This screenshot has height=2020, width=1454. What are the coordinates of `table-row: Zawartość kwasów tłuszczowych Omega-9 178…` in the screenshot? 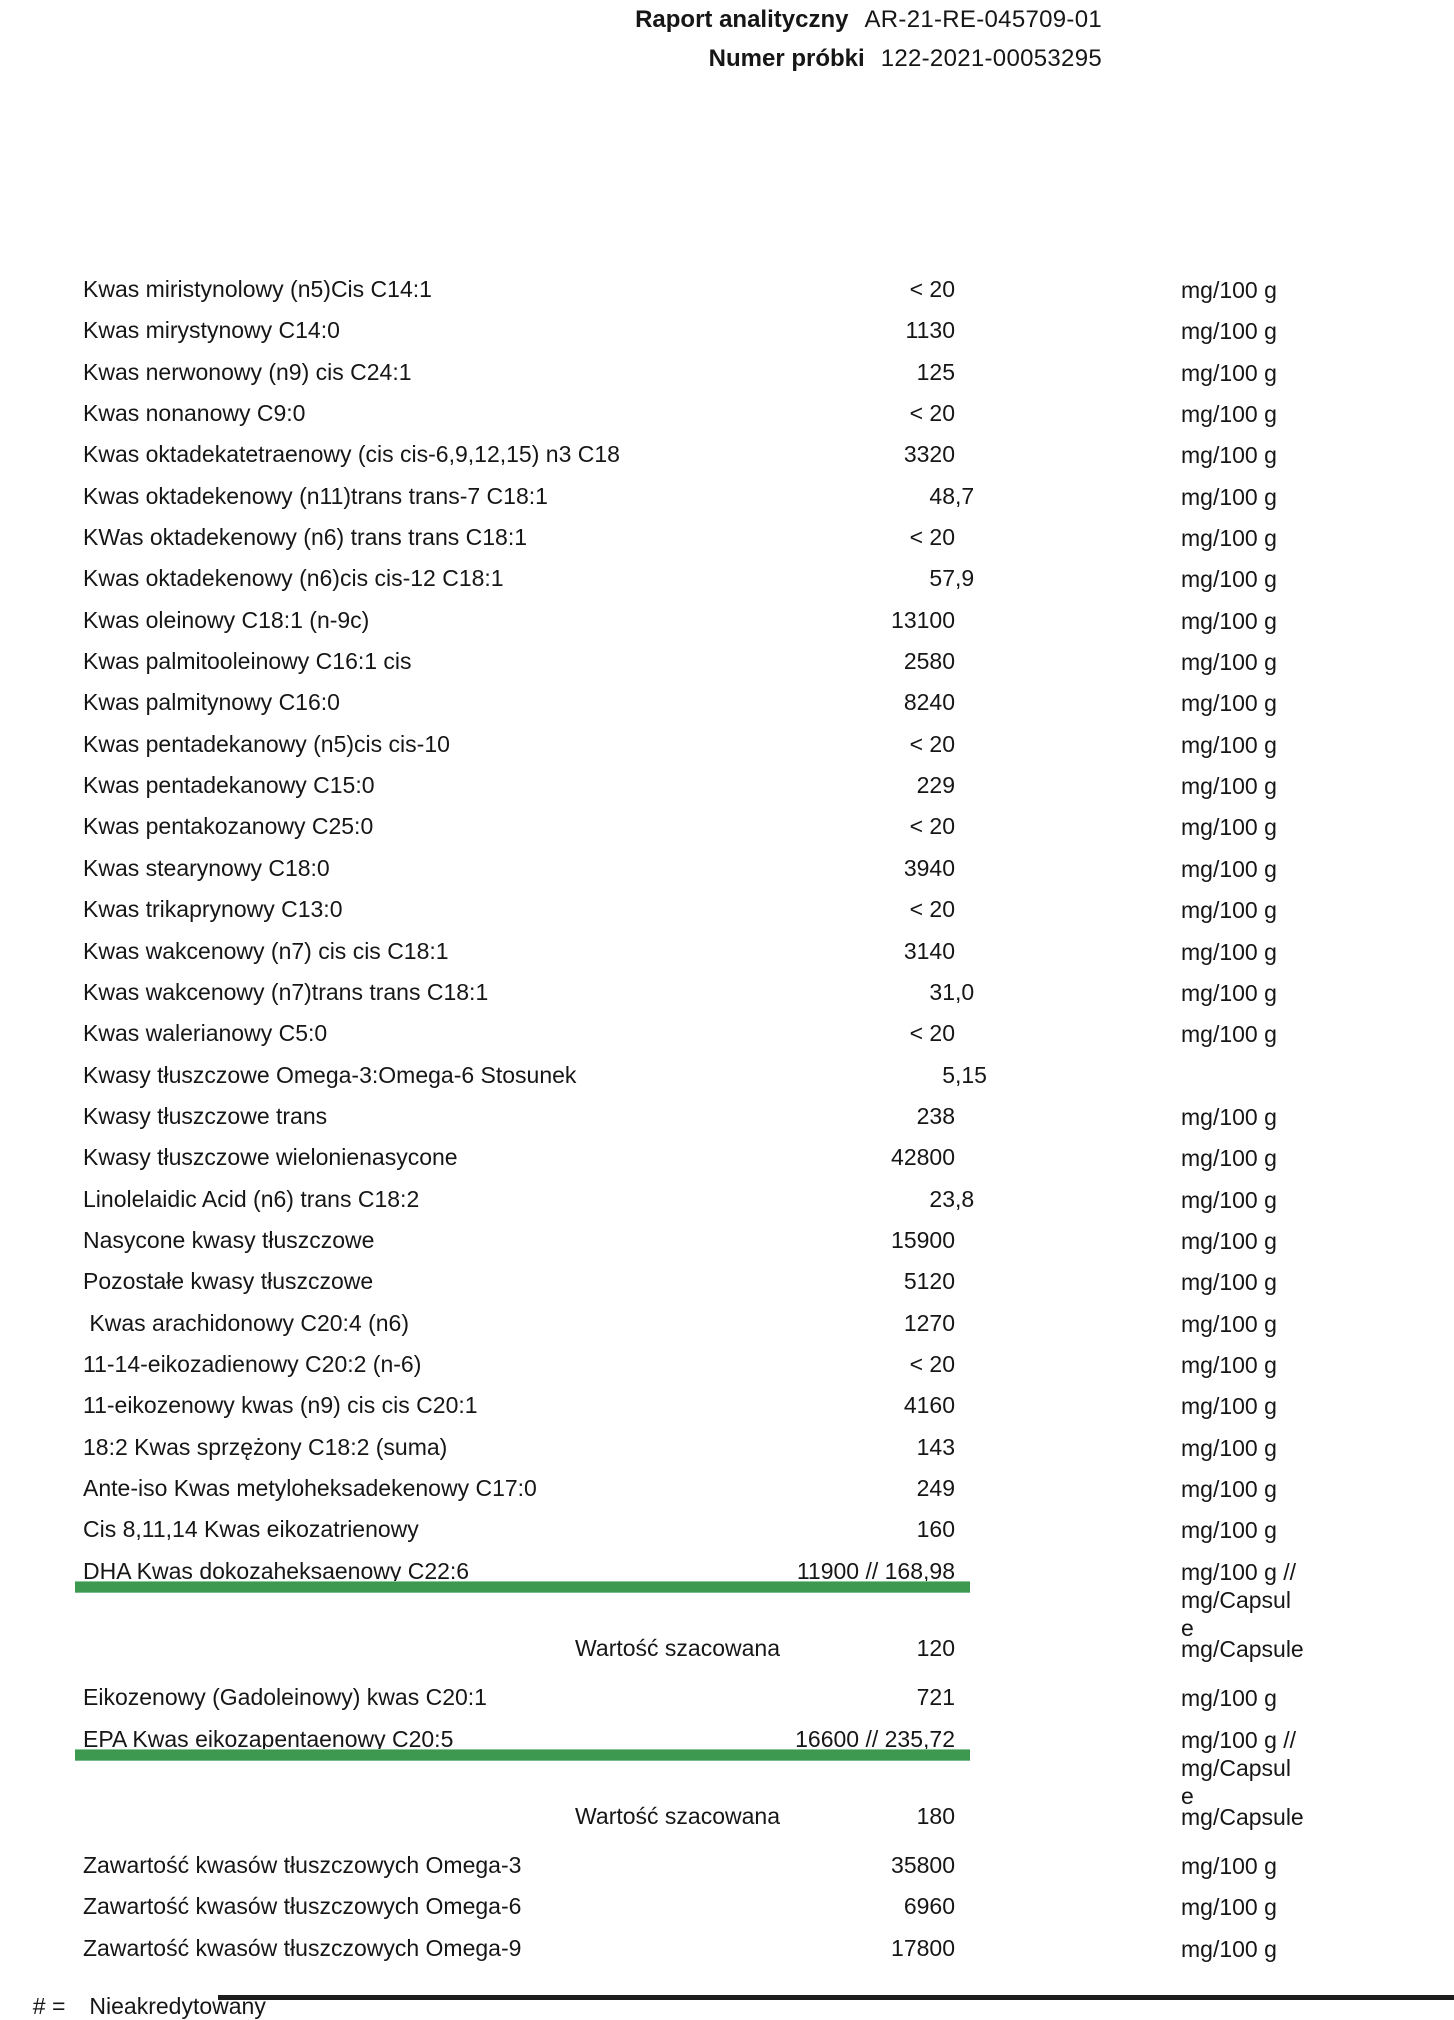 It's located at (764, 1955).